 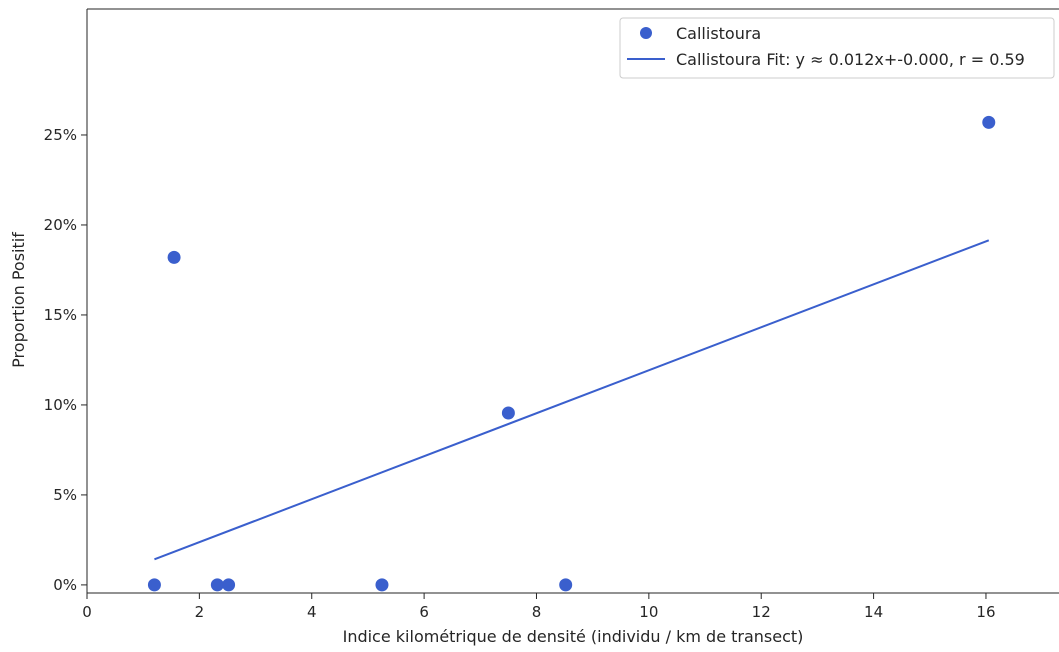 What do you see at coordinates (718, 33) in the screenshot?
I see `legend-label-callistoura: Callistoura` at bounding box center [718, 33].